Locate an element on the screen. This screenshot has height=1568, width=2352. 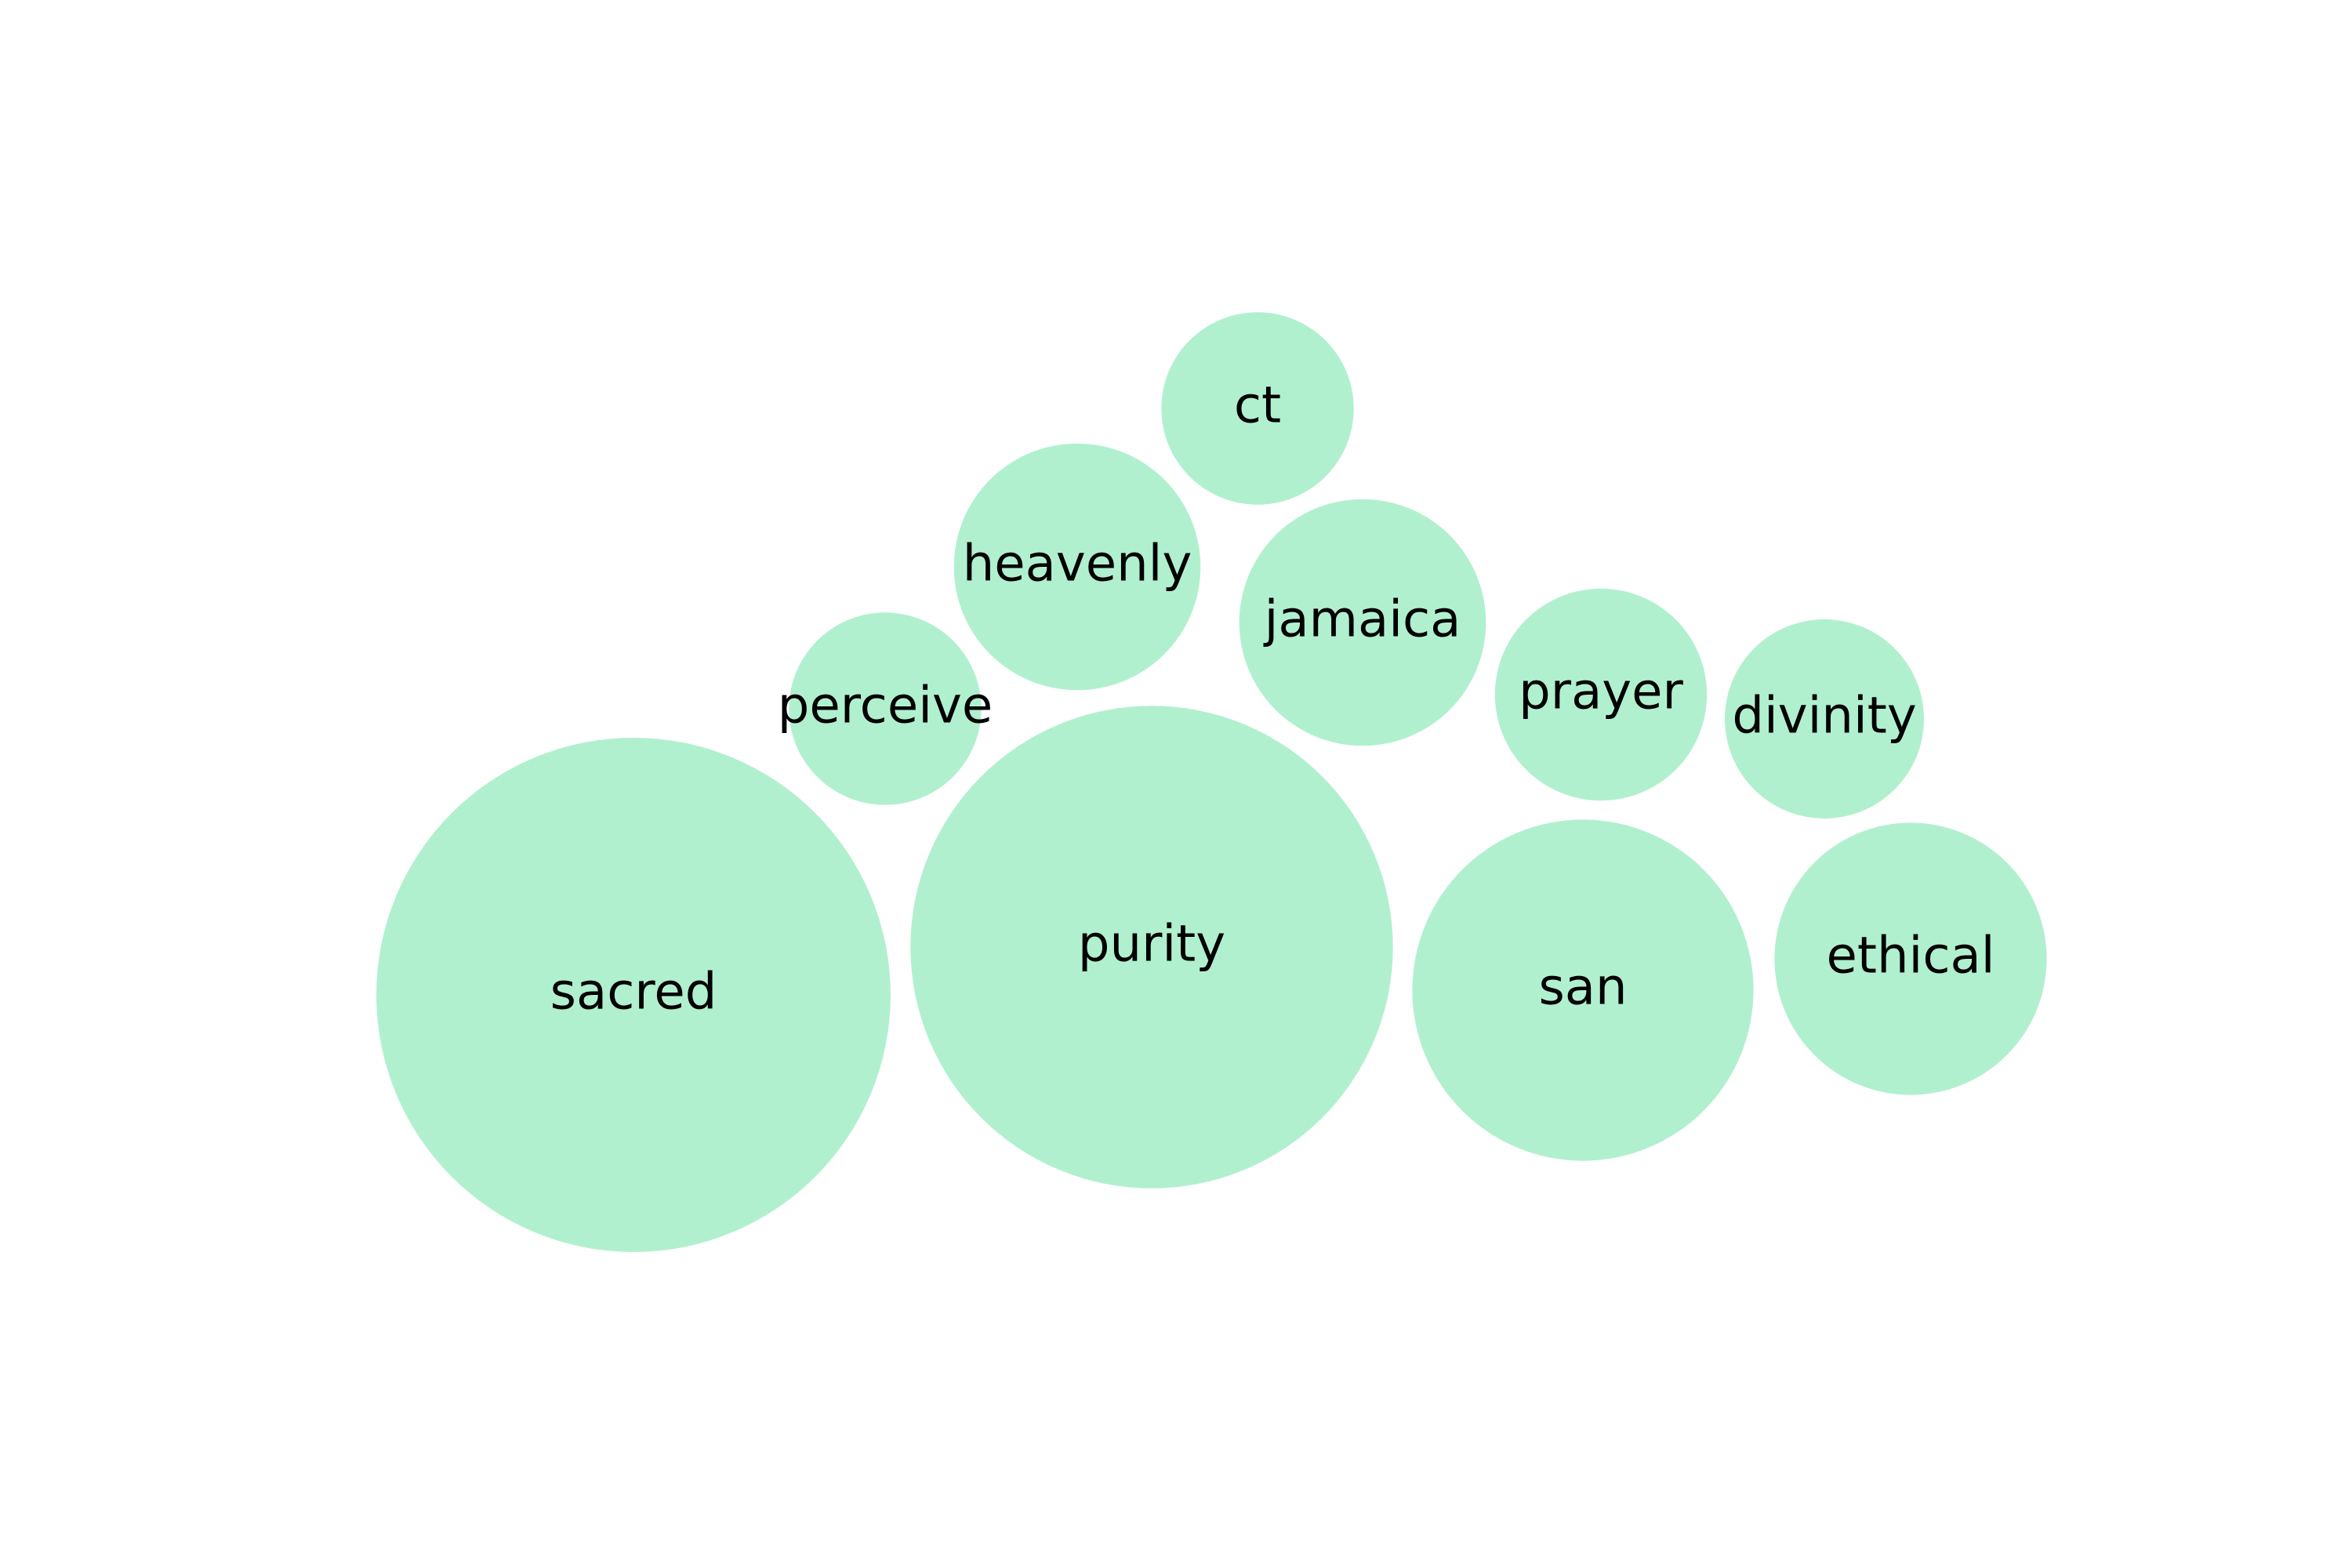
bubble-divinity: divinity is located at coordinates (1824, 718).